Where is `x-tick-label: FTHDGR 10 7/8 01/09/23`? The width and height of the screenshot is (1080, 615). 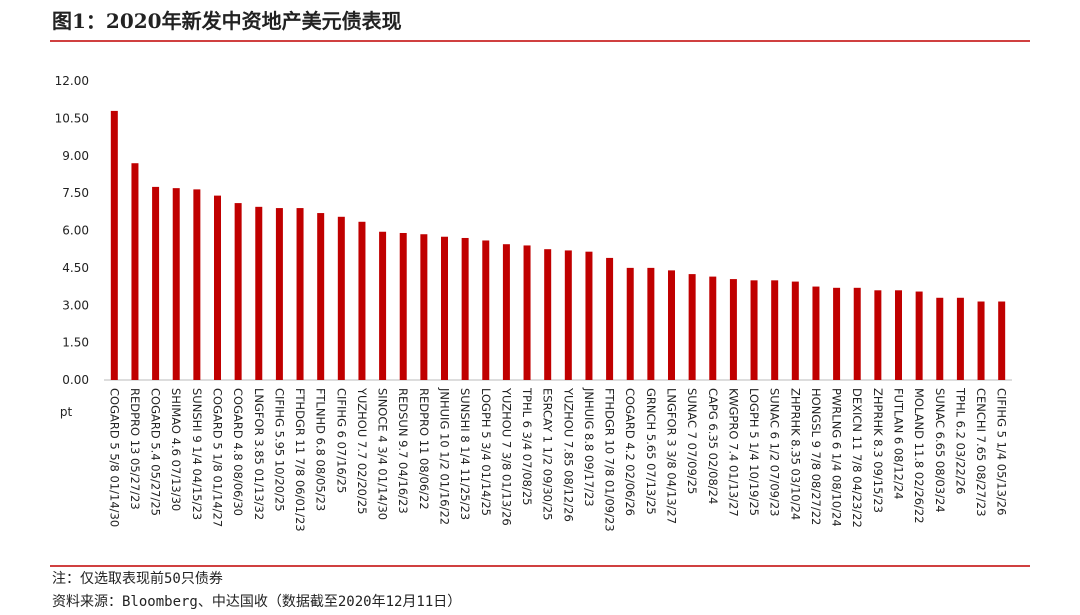
x-tick-label: FTHDGR 10 7/8 01/09/23 is located at coordinates (610, 460).